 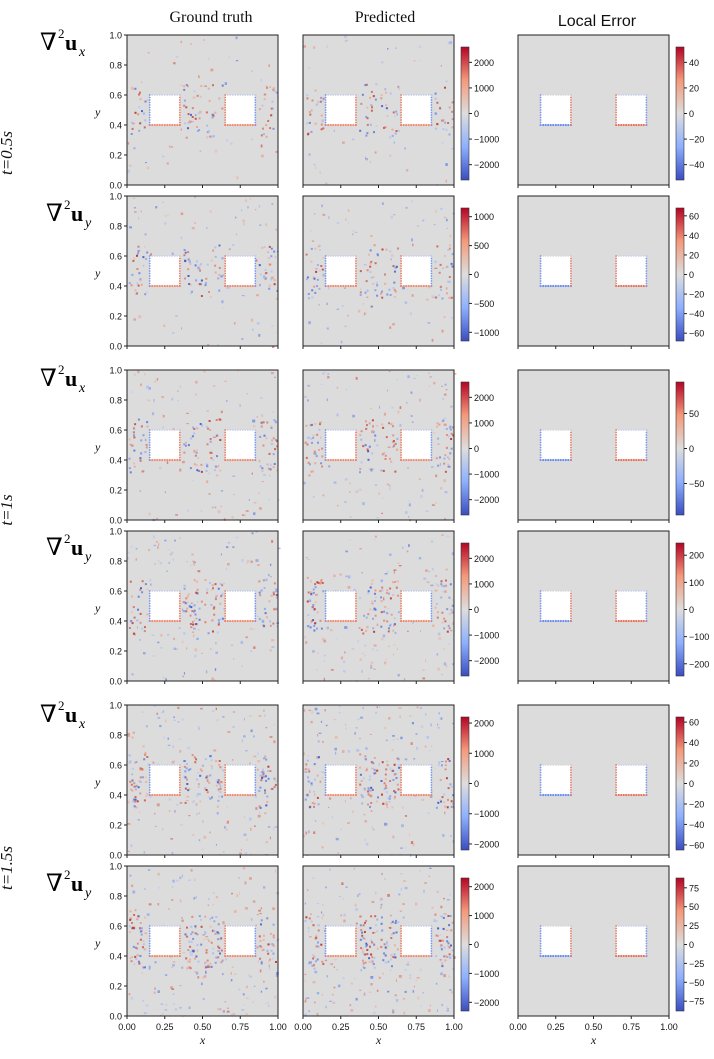 What do you see at coordinates (465, 448) in the screenshot?
I see `colorbar-gradient` at bounding box center [465, 448].